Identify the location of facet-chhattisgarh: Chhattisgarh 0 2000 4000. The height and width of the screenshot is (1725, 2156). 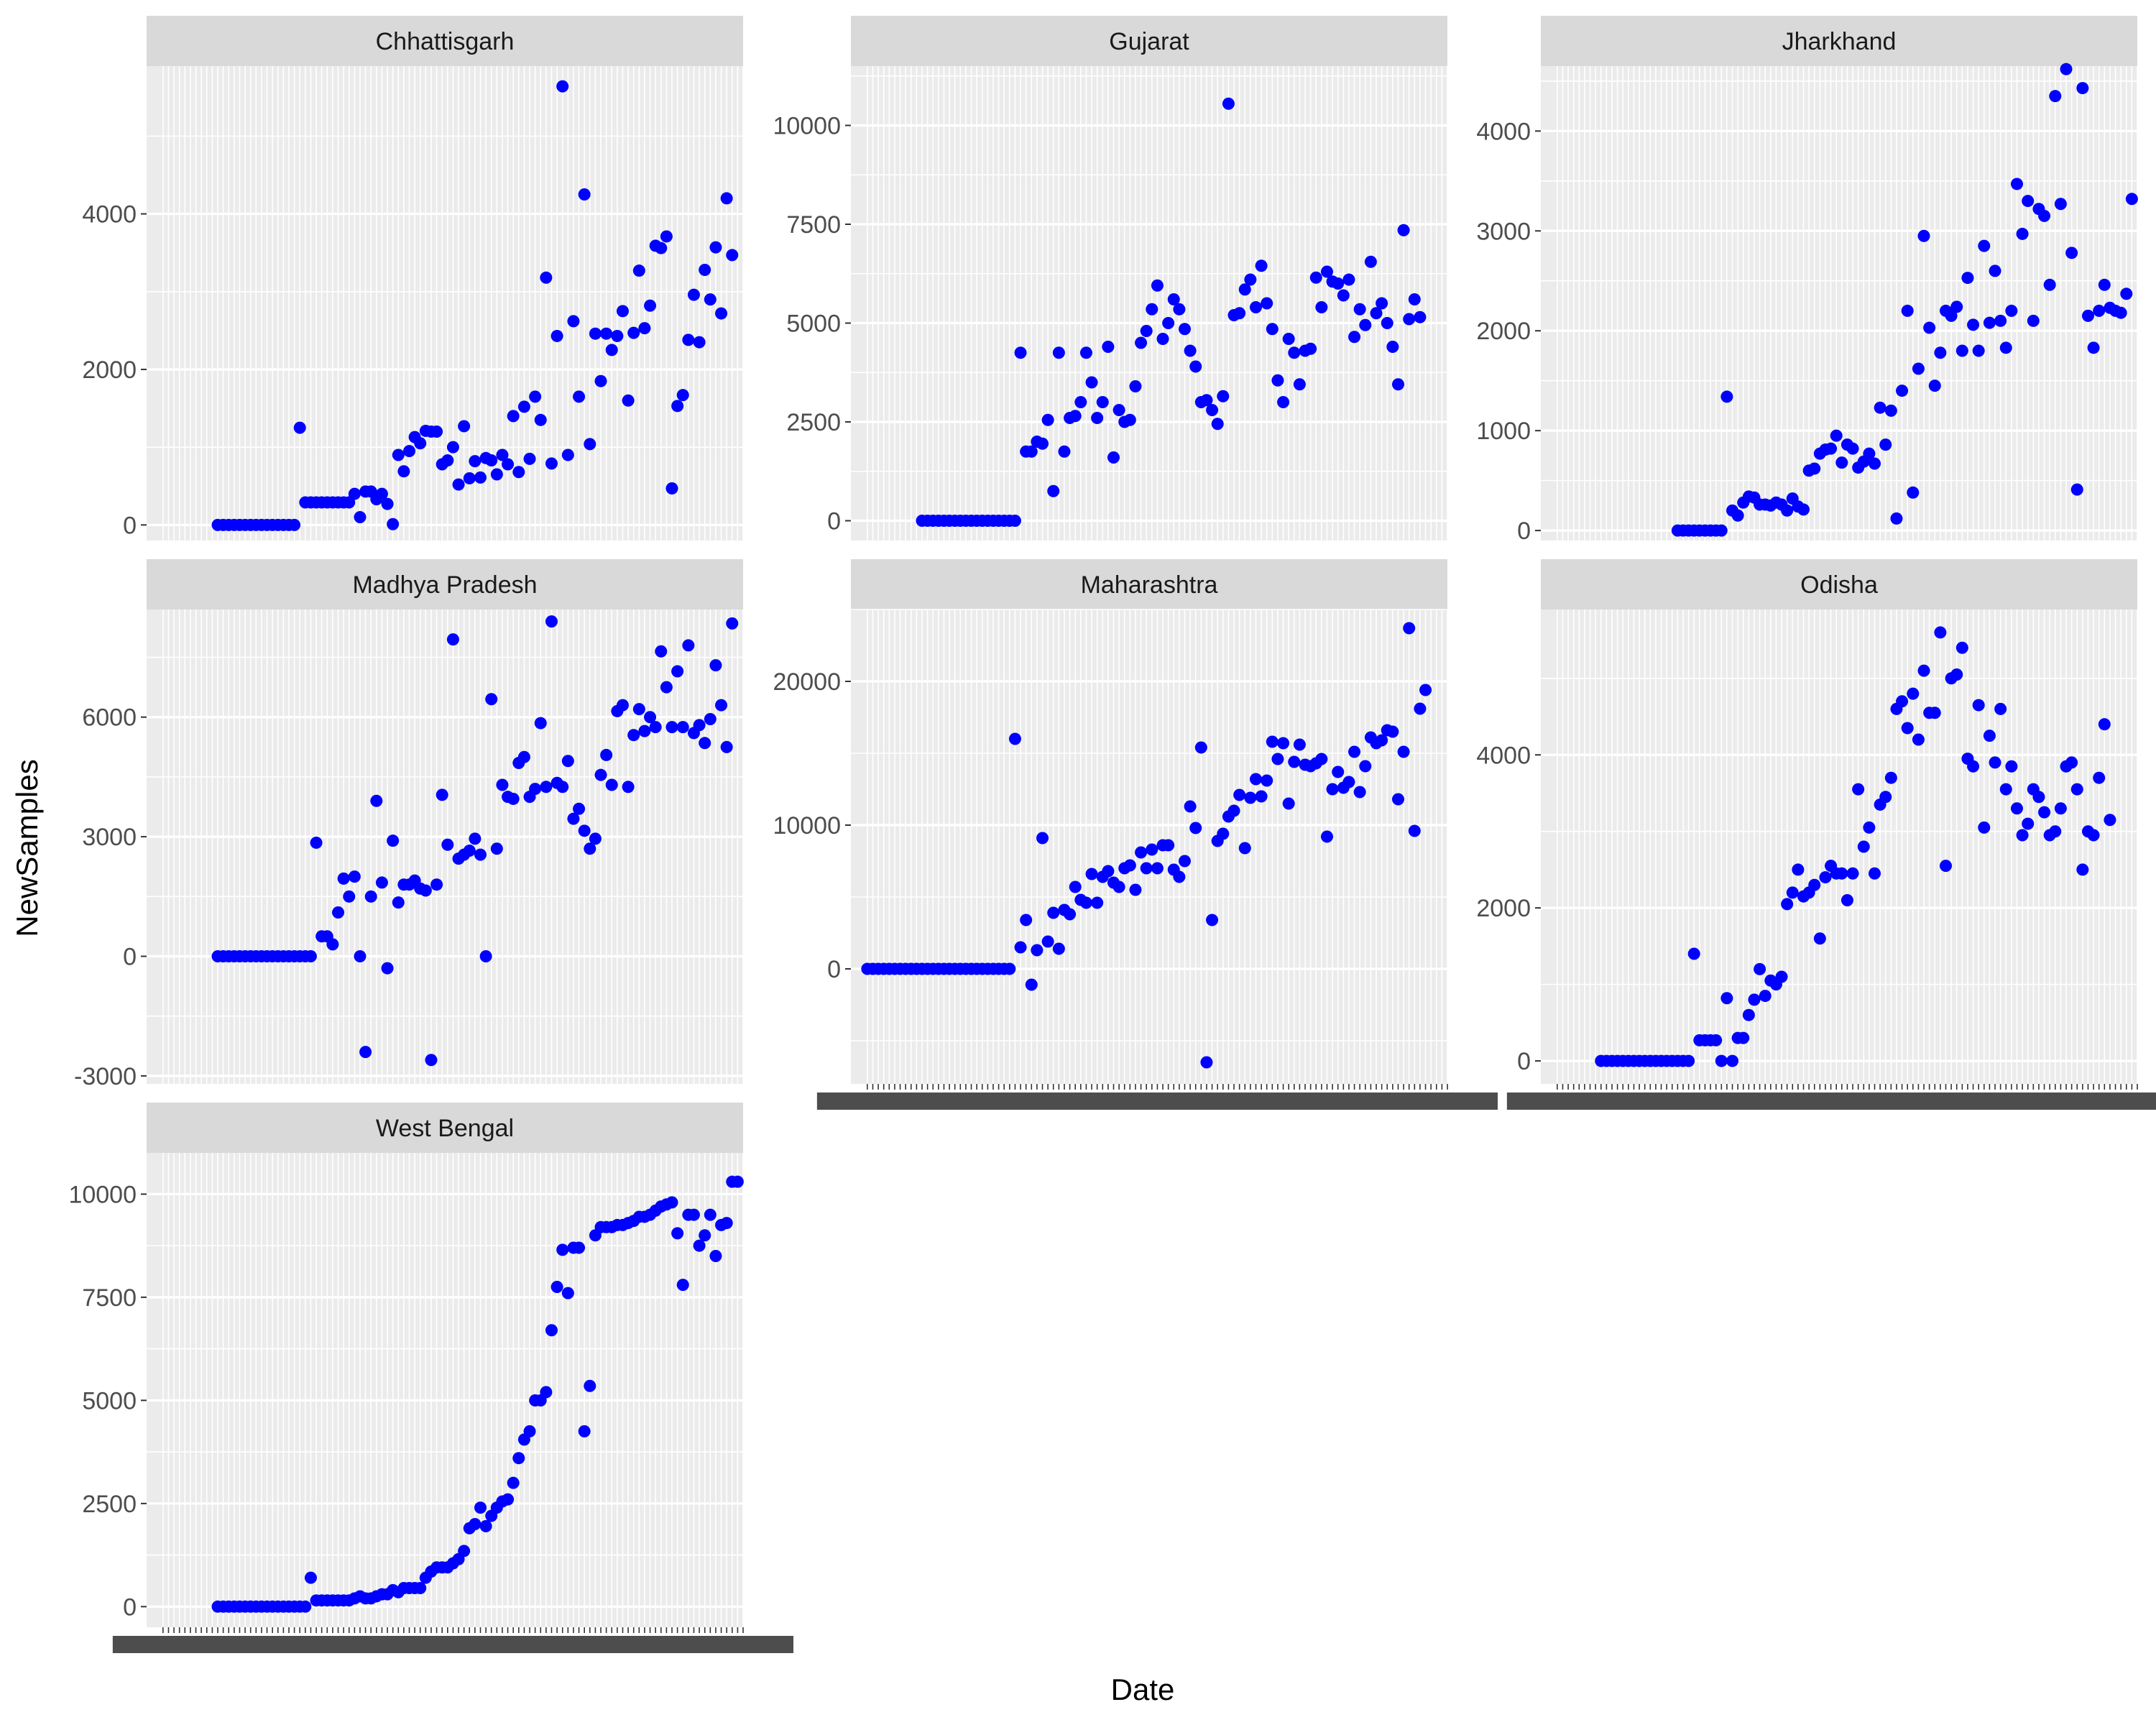
(413, 278).